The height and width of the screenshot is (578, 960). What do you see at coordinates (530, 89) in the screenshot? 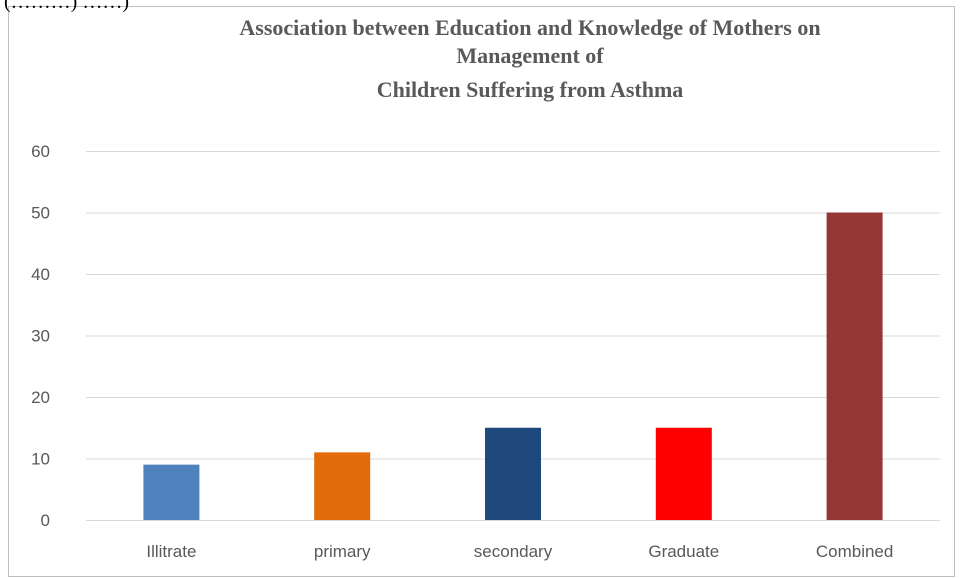
I see `chart-title-line-3: Children Suffering from Asthma` at bounding box center [530, 89].